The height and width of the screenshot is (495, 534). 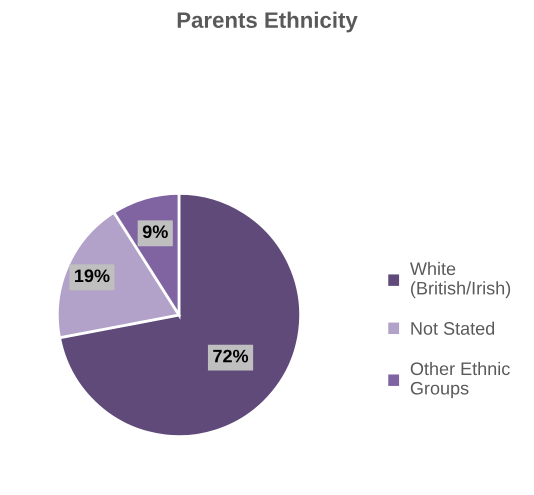 I want to click on data-label: 9%, so click(x=155, y=231).